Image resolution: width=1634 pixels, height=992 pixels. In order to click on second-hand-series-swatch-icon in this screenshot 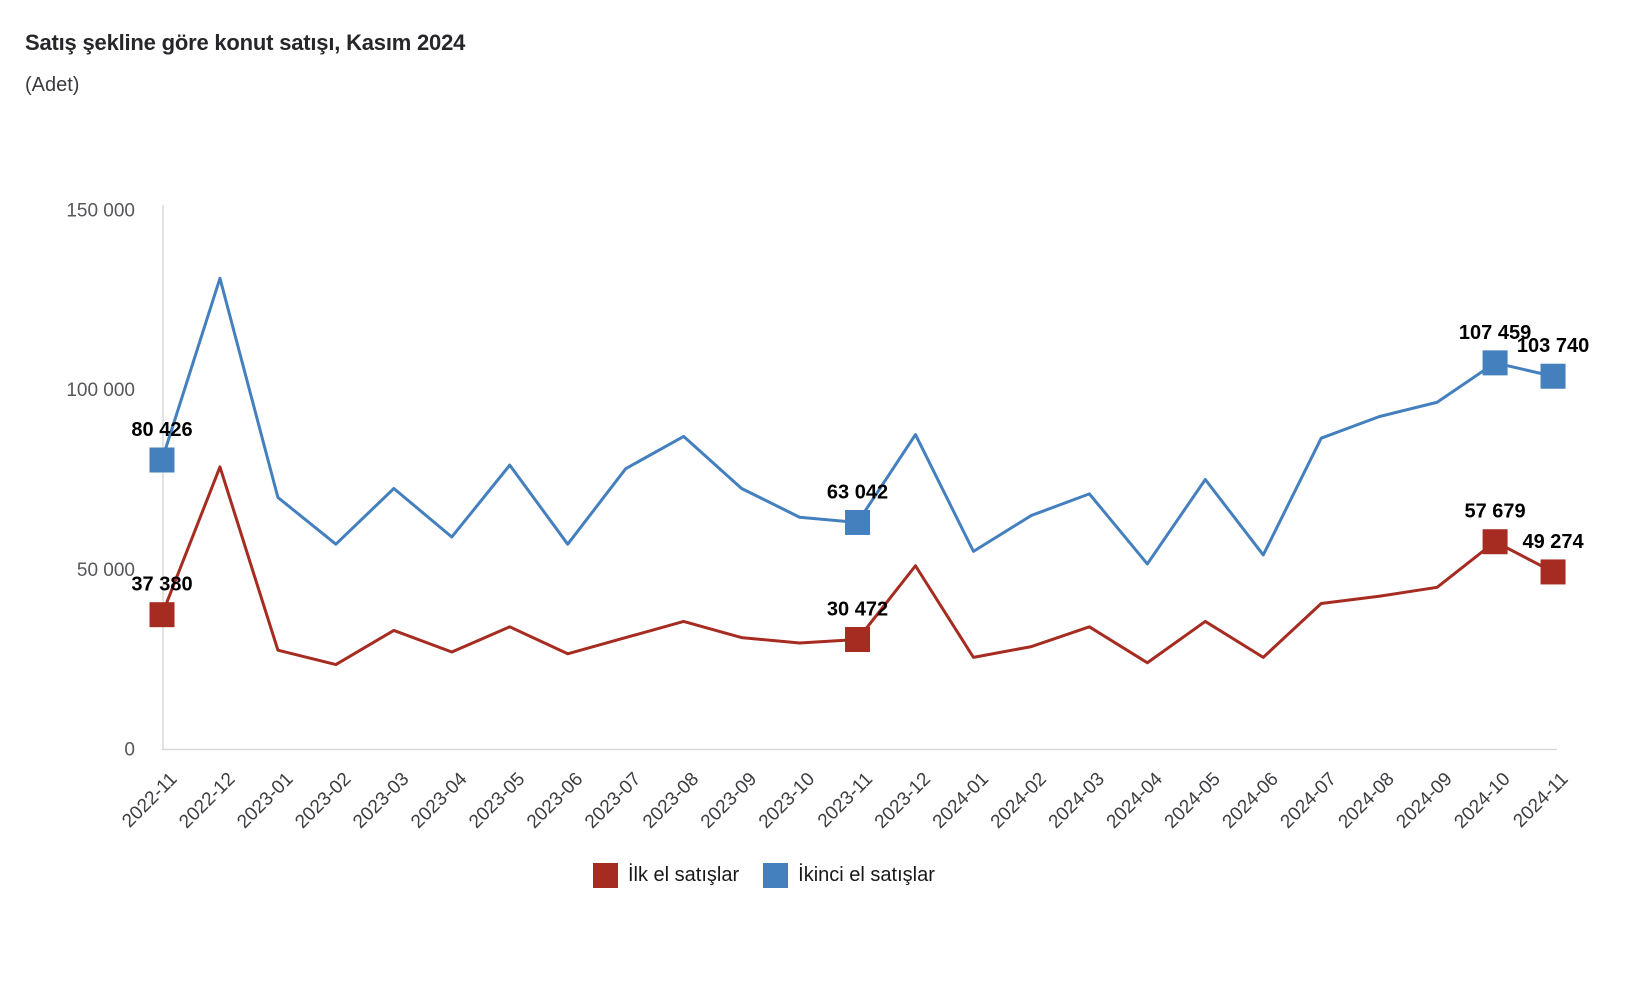, I will do `click(776, 875)`.